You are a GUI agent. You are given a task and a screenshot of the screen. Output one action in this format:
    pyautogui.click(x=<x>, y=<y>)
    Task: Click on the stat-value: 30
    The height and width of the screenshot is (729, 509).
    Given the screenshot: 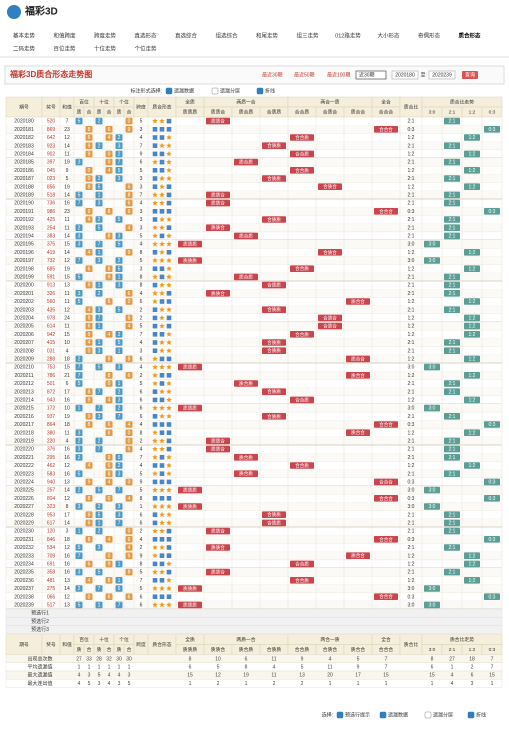 What is the action you would take?
    pyautogui.click(x=119, y=659)
    